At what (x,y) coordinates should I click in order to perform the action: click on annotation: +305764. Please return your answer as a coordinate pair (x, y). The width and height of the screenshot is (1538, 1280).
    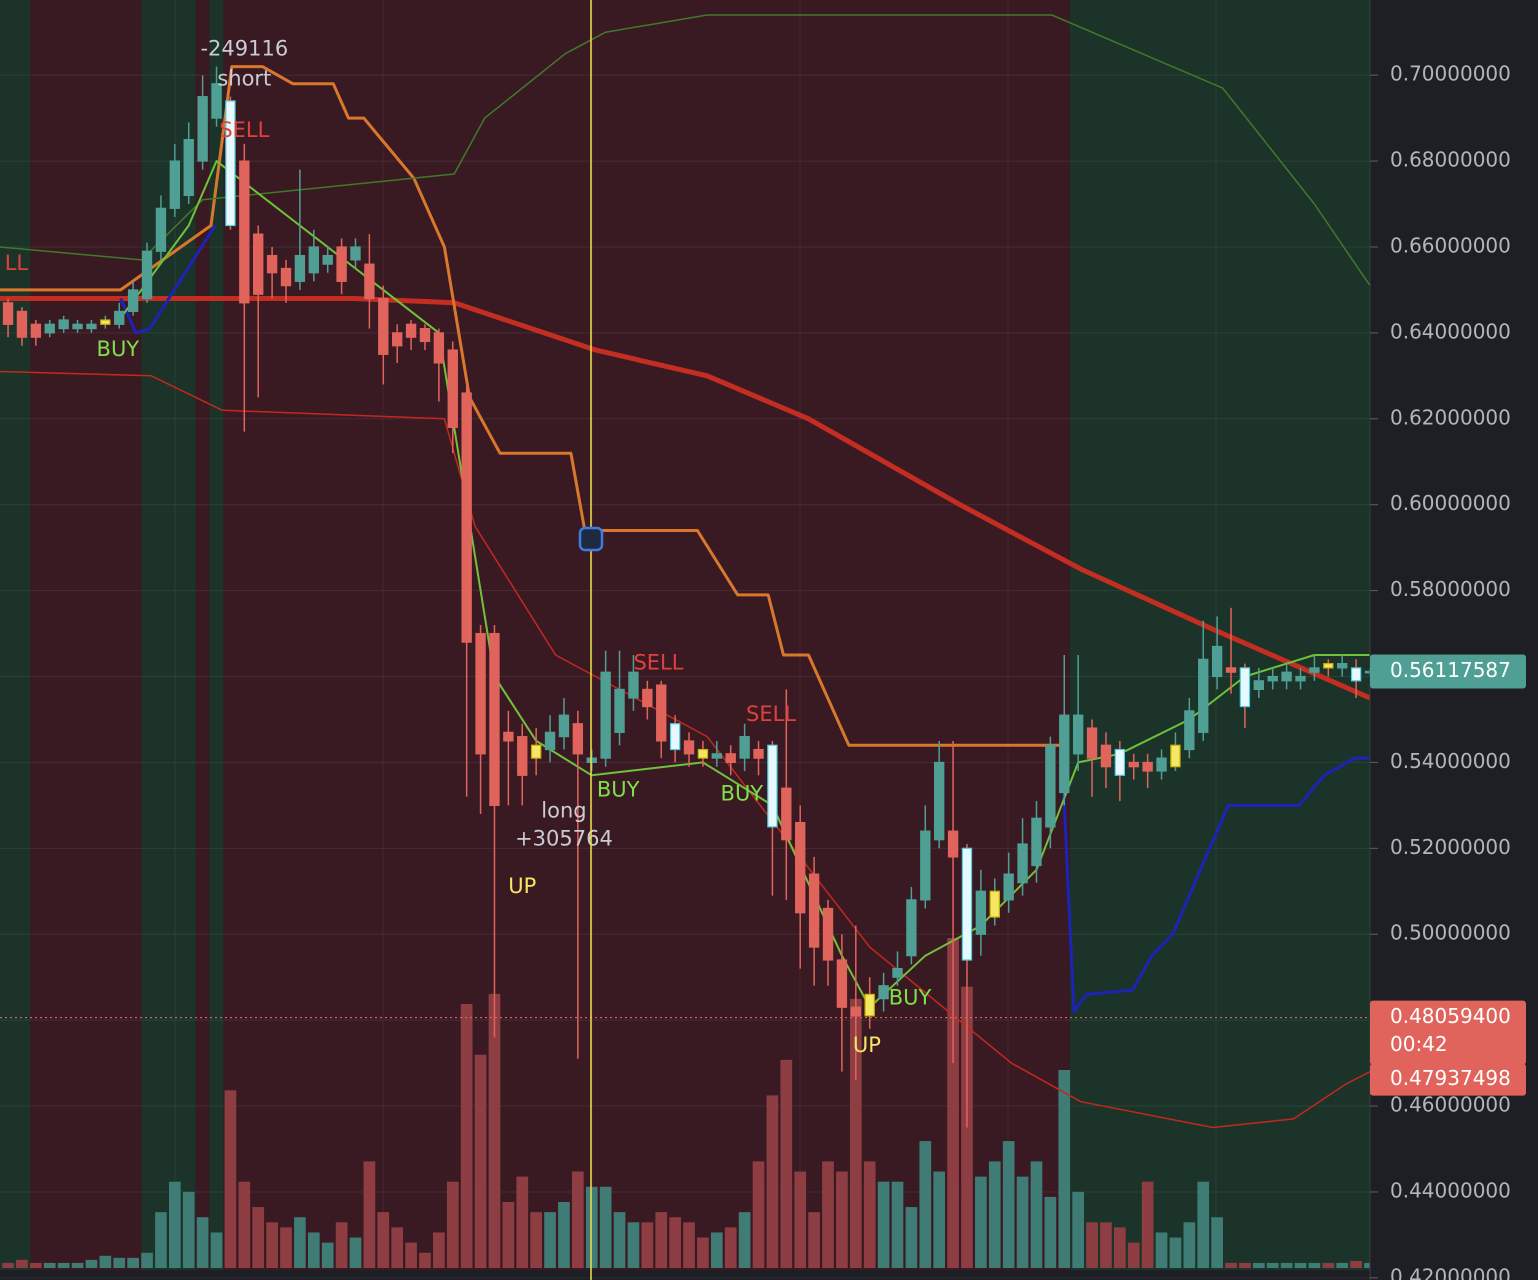
    Looking at the image, I should click on (564, 839).